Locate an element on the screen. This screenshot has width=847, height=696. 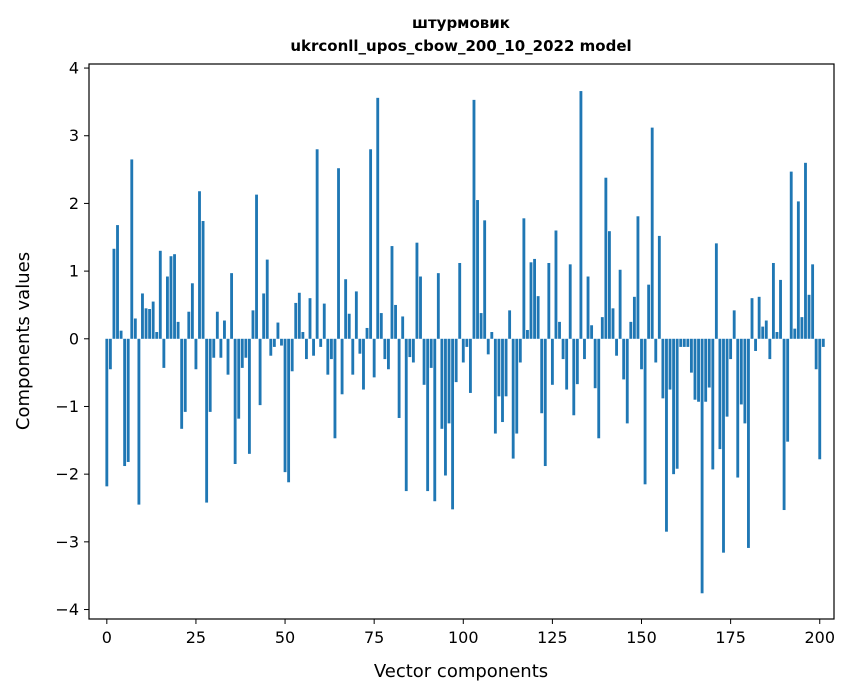
x-axis-ticks: 0 25 50 75 100 125 150 175 200 is located at coordinates (468, 633).